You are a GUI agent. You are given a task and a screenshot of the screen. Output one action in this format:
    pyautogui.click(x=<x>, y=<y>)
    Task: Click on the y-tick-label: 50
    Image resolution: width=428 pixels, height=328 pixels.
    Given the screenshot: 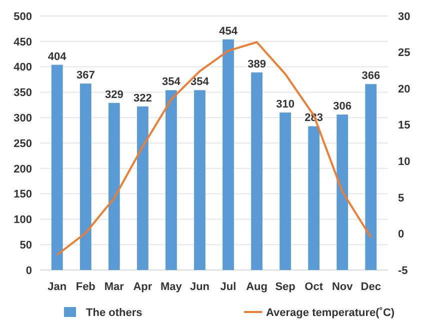 What is the action you would take?
    pyautogui.click(x=26, y=245)
    